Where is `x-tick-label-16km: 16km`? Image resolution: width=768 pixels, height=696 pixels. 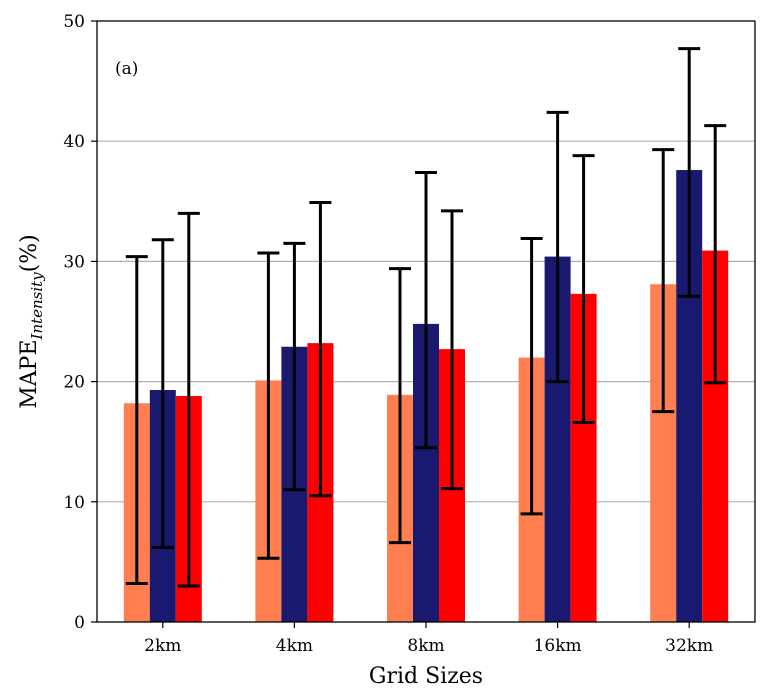 x-tick-label-16km: 16km is located at coordinates (558, 646).